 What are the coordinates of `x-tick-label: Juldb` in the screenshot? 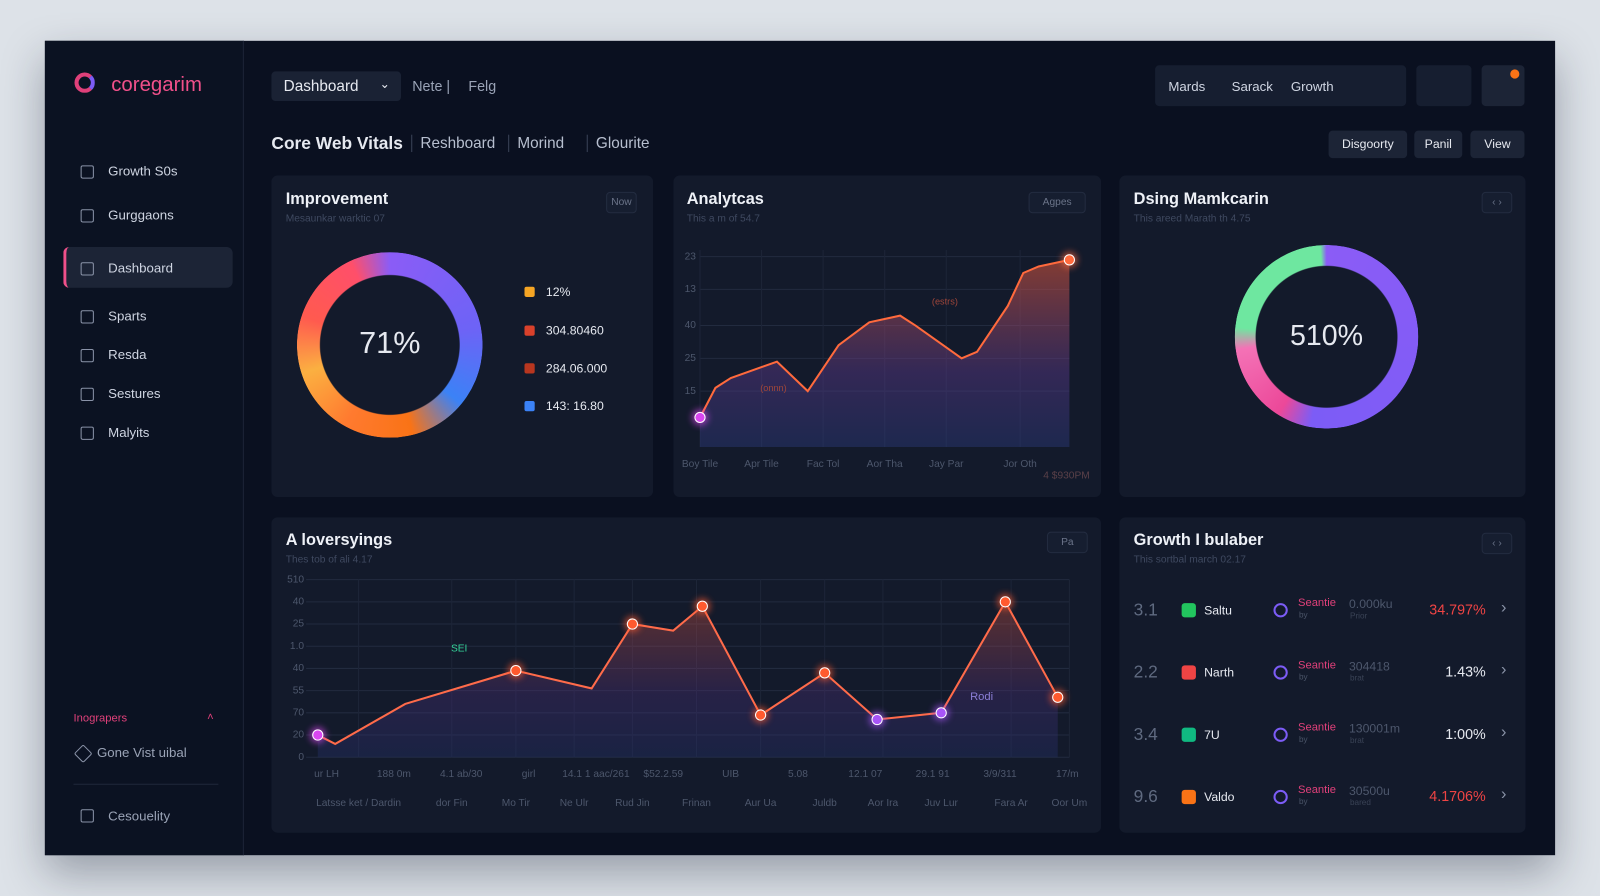 It's located at (824, 803).